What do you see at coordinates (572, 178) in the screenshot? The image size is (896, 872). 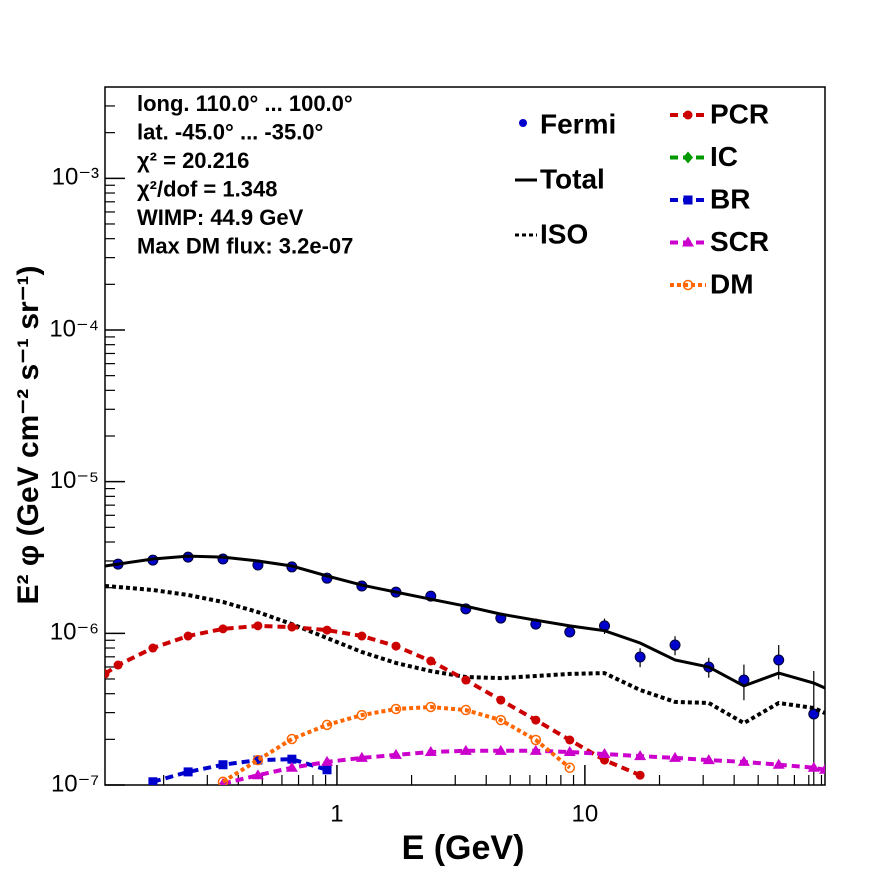 I see `legend-label: Total` at bounding box center [572, 178].